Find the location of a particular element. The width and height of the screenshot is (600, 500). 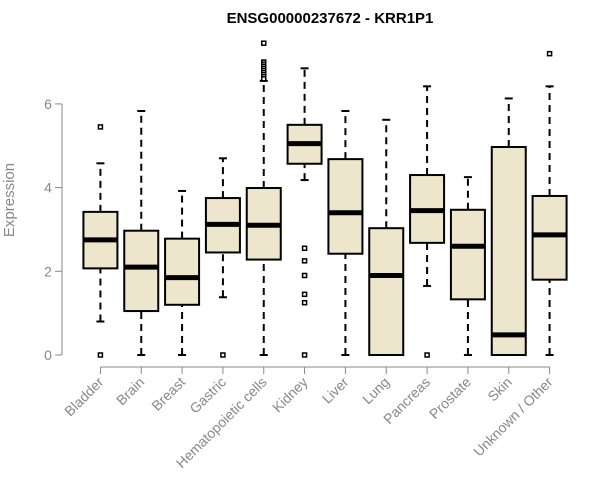

x-tick-label: Lung is located at coordinates (375, 390).